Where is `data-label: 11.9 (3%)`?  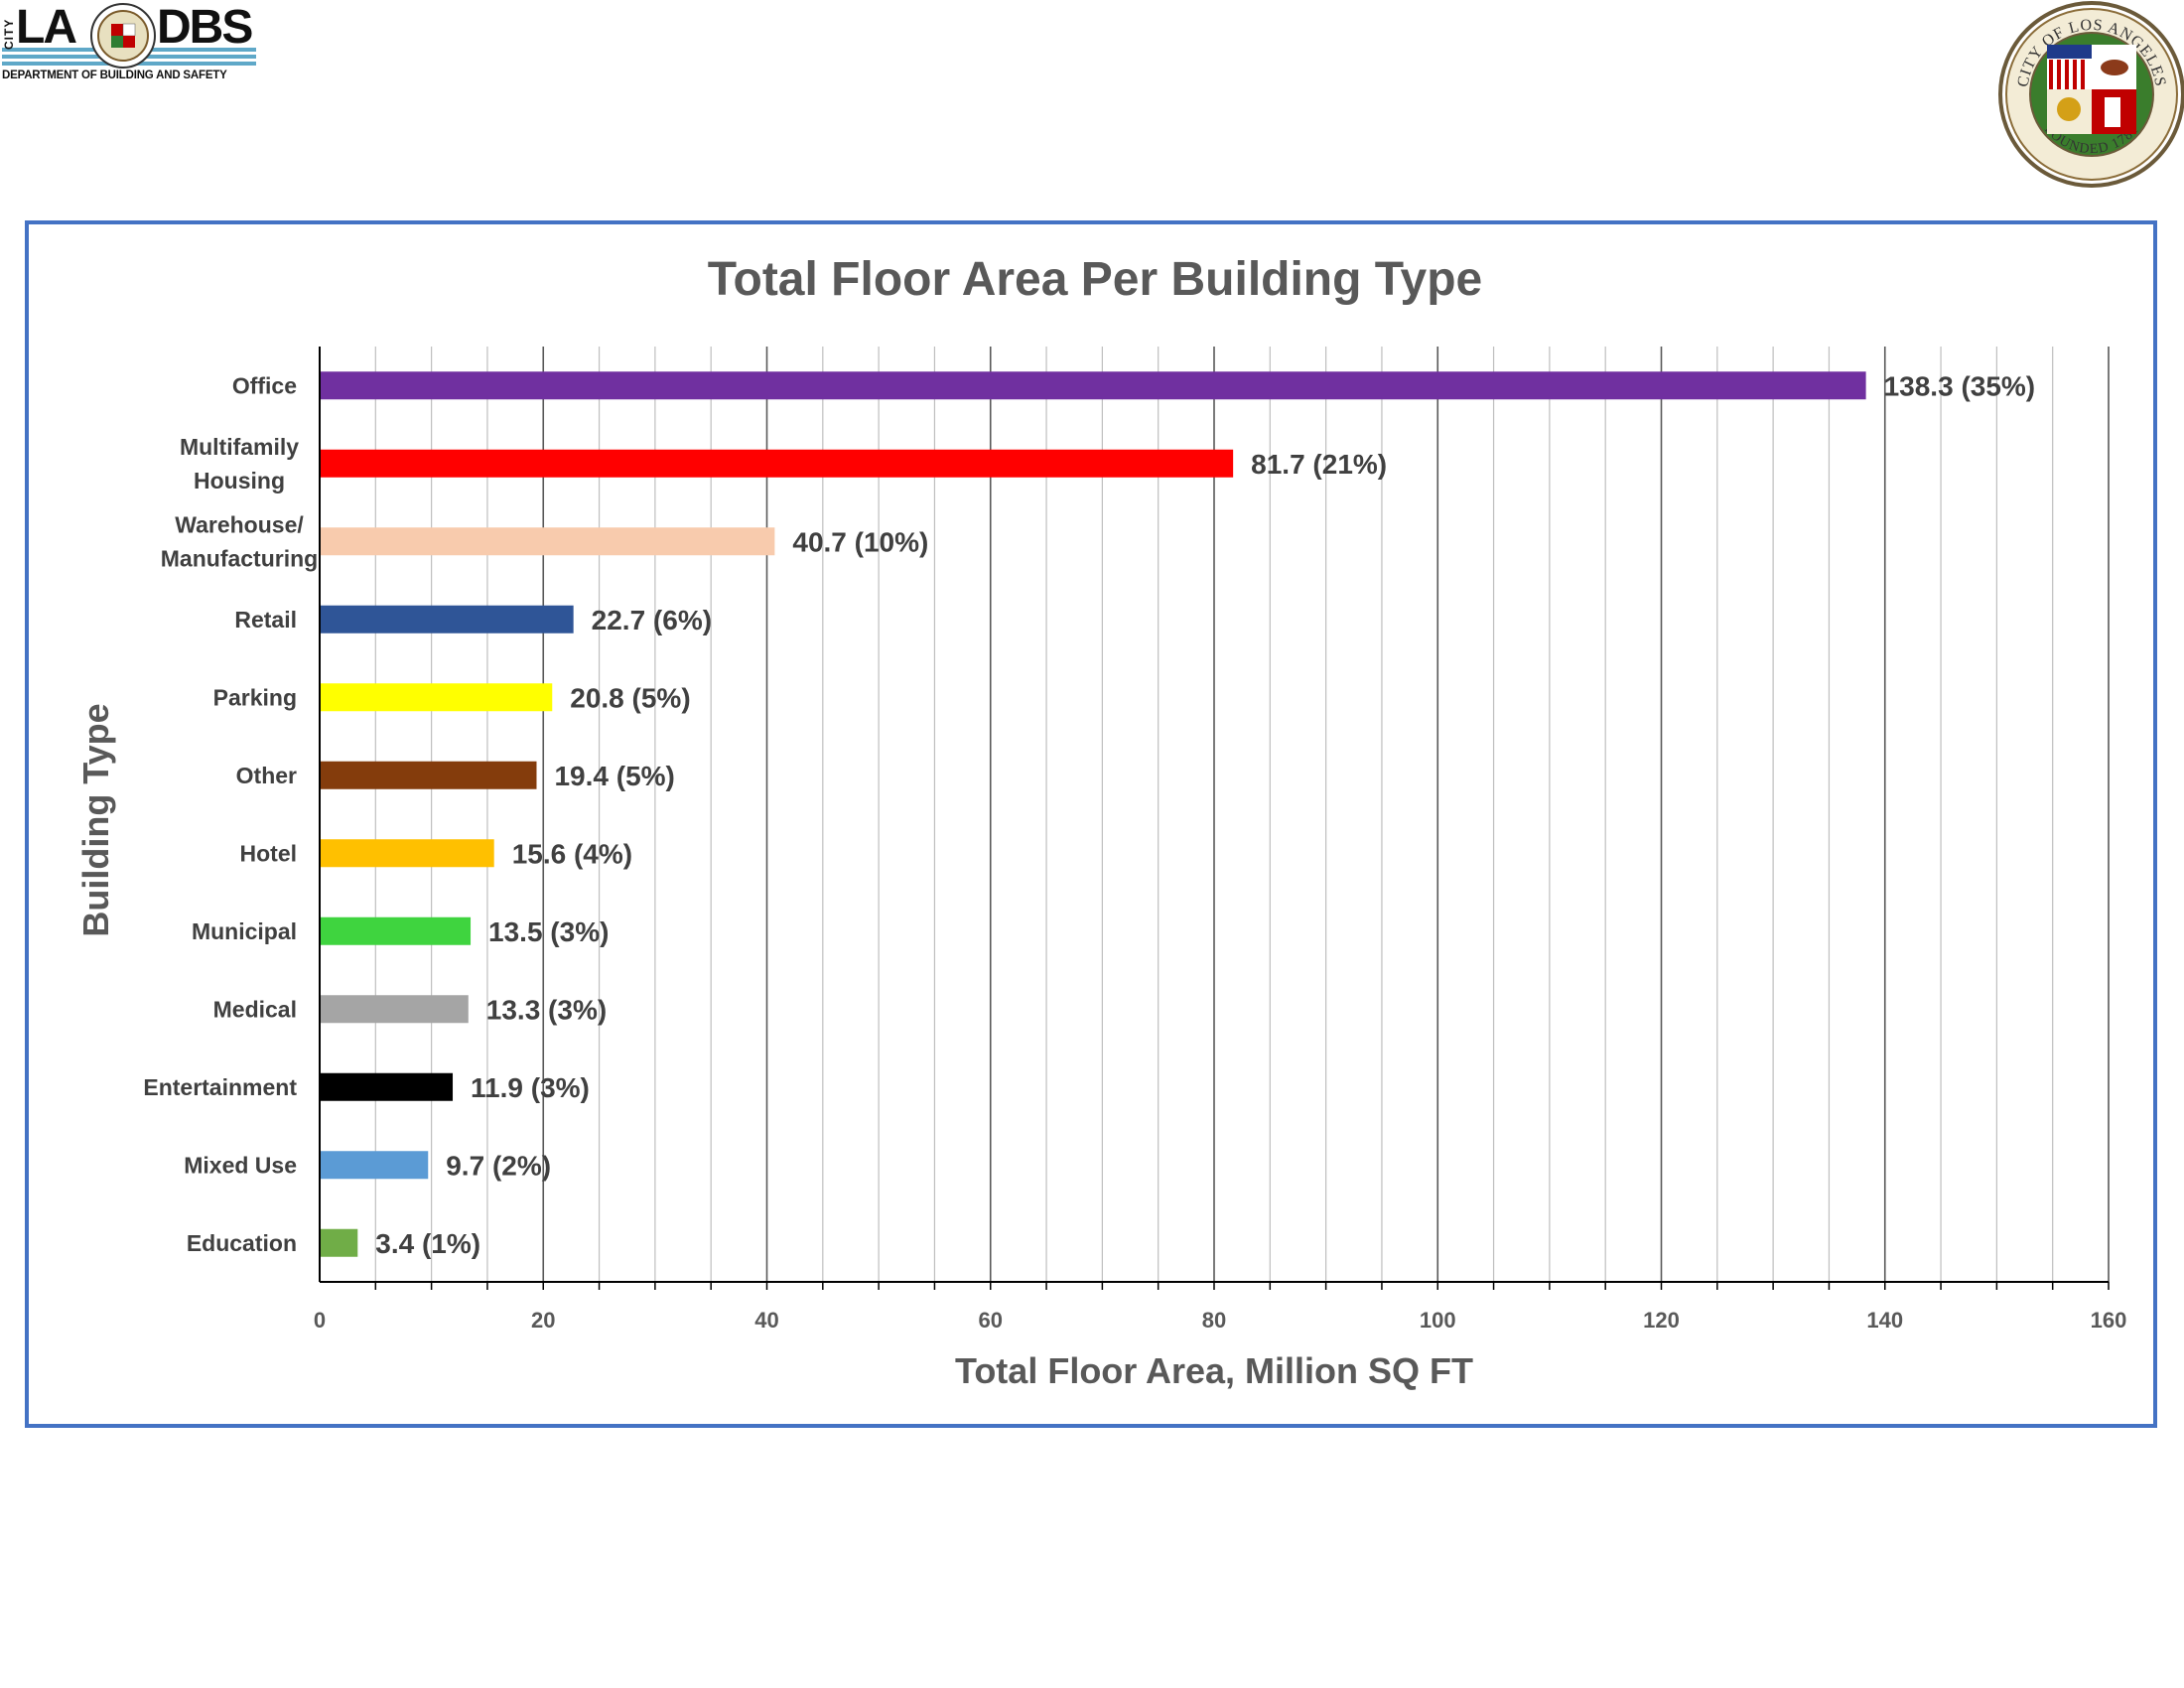
data-label: 11.9 (3%) is located at coordinates (530, 1087).